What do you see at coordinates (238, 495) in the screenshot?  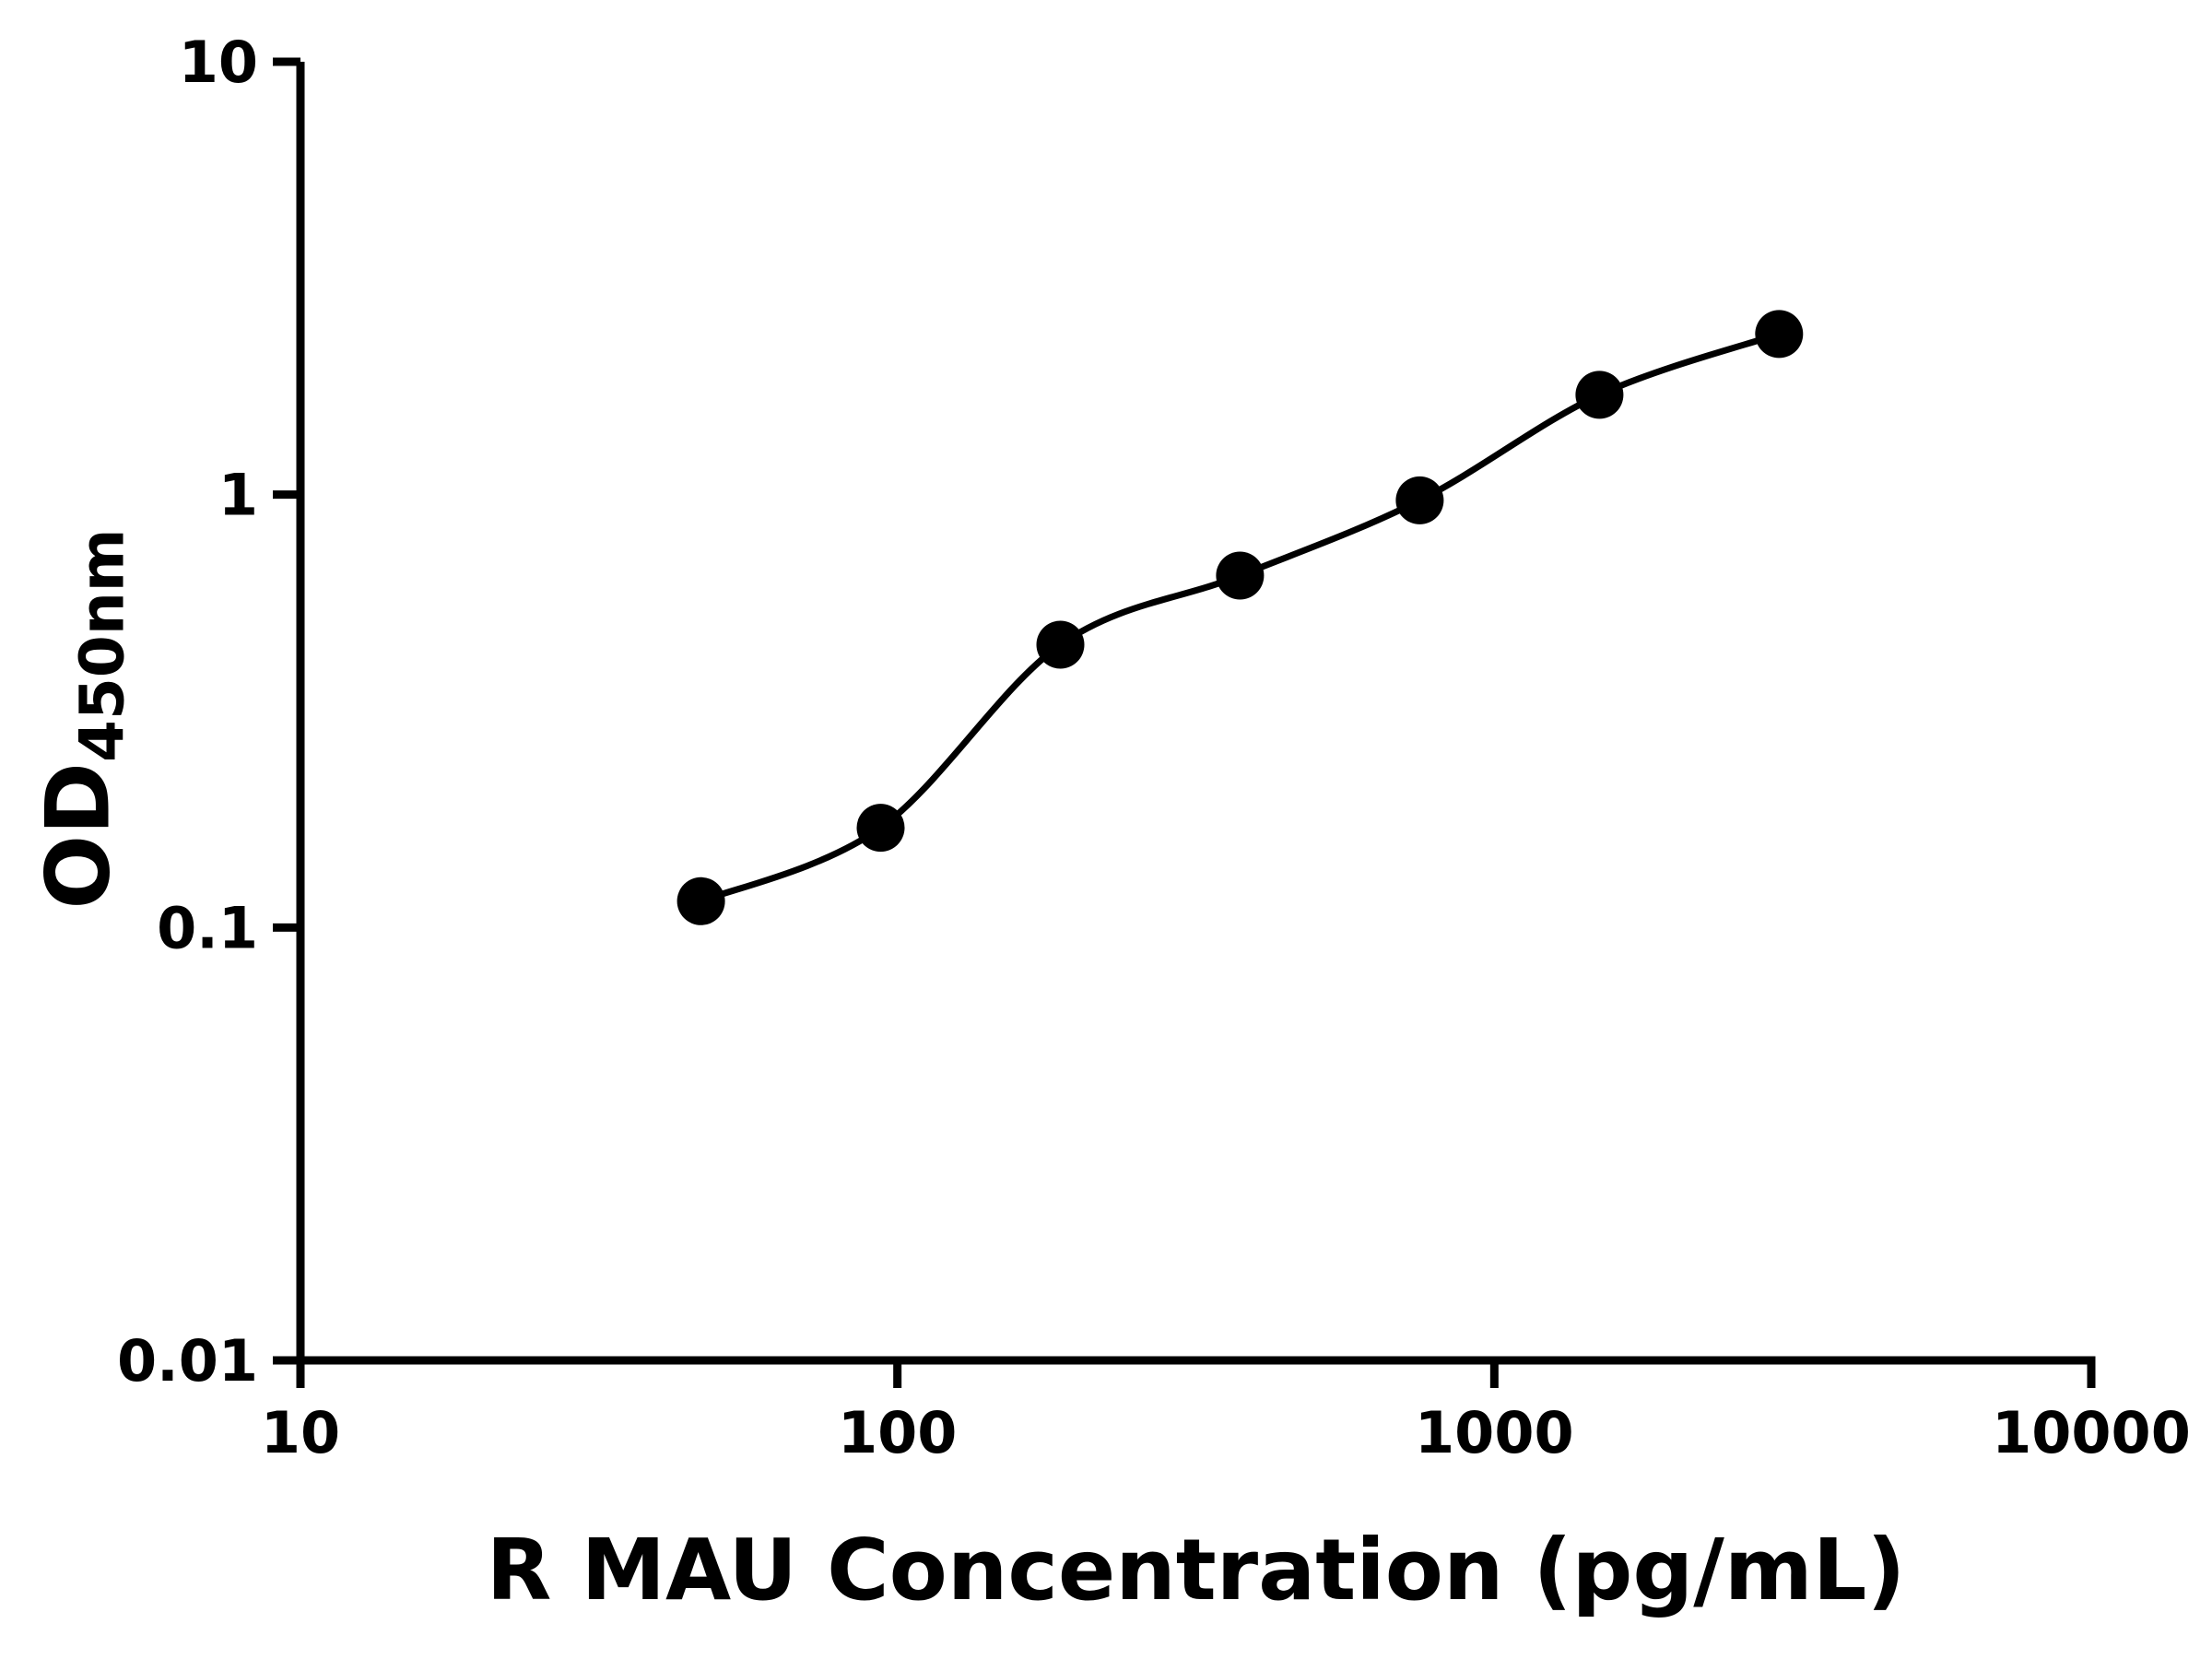 I see `y-axis-tick-label: 1` at bounding box center [238, 495].